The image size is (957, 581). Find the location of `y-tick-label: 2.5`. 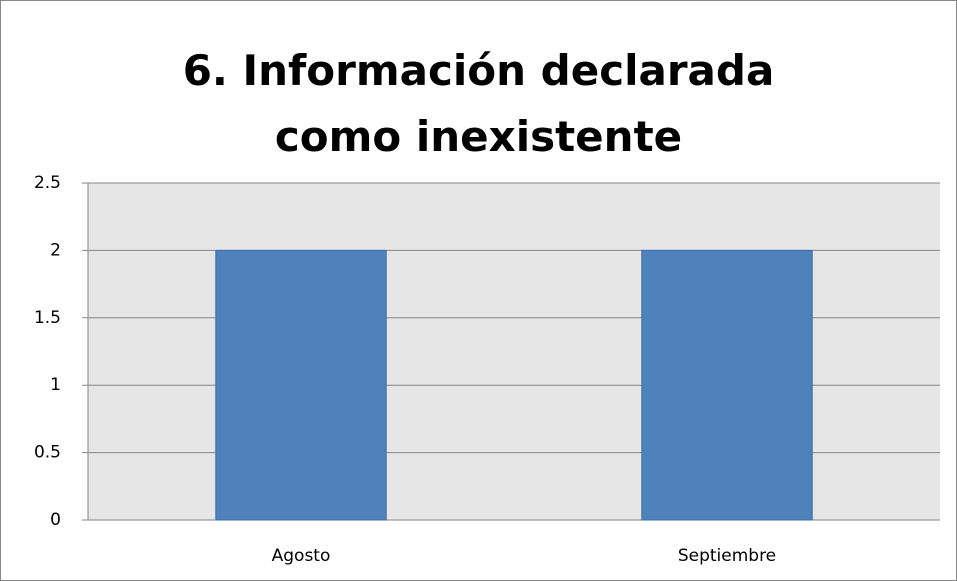

y-tick-label: 2.5 is located at coordinates (47, 183).